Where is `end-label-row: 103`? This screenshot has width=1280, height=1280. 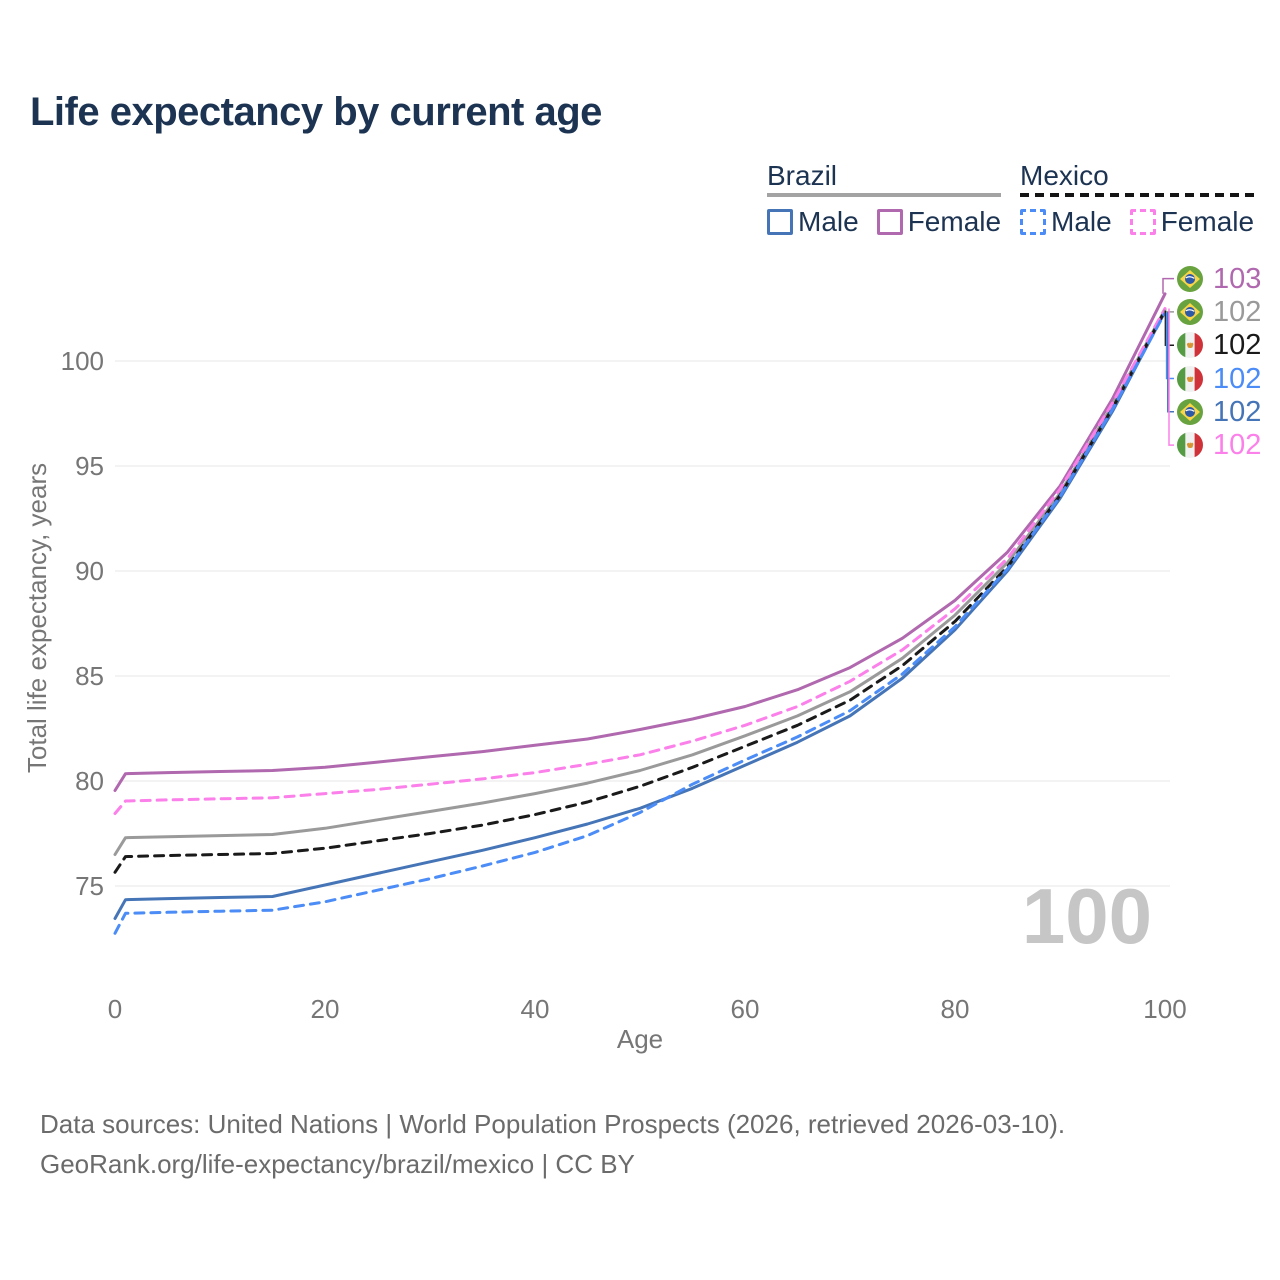 end-label-row: 103 is located at coordinates (1218, 279).